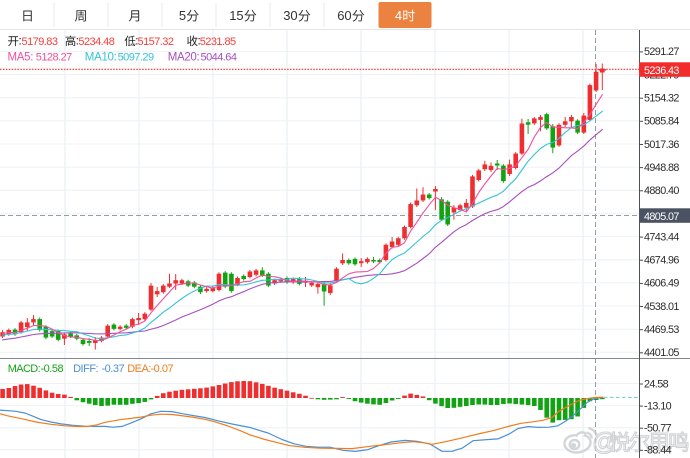  I want to click on svg-text: 5157.32, so click(156, 42).